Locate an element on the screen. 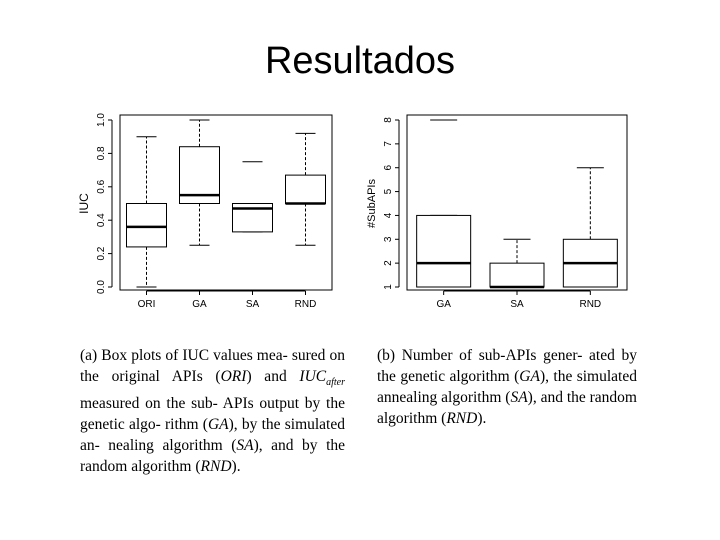  iuc-box-plot: 0.0 0.2 0.4 0.6 0.8 1.0 IUC ORI GA SA RND is located at coordinates (205, 211).